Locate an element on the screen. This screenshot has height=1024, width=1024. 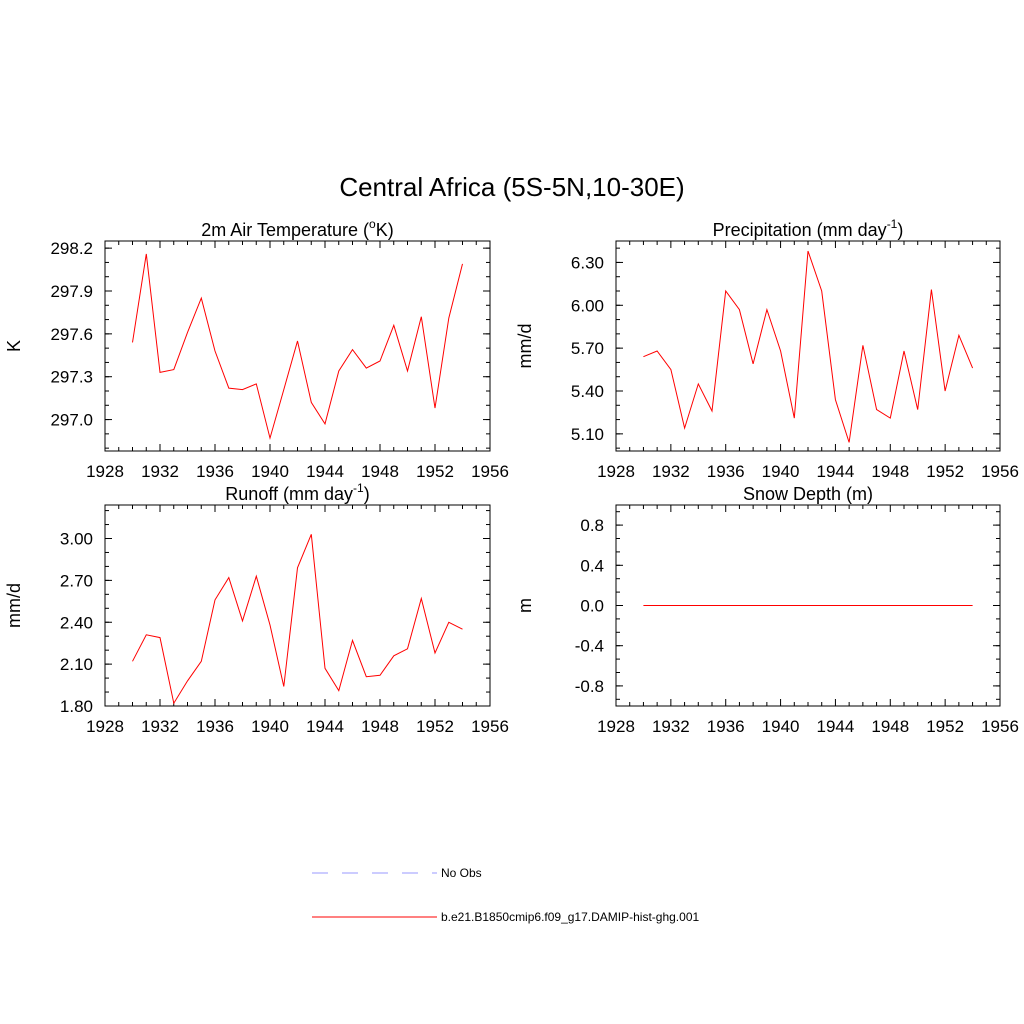
chart-2-xtick-label: 1928 is located at coordinates (616, 471).